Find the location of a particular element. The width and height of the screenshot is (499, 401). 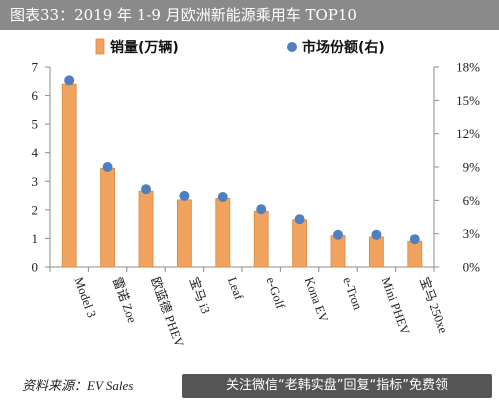

legend: 销量(万辆) 市场份额(右) is located at coordinates (240, 47).